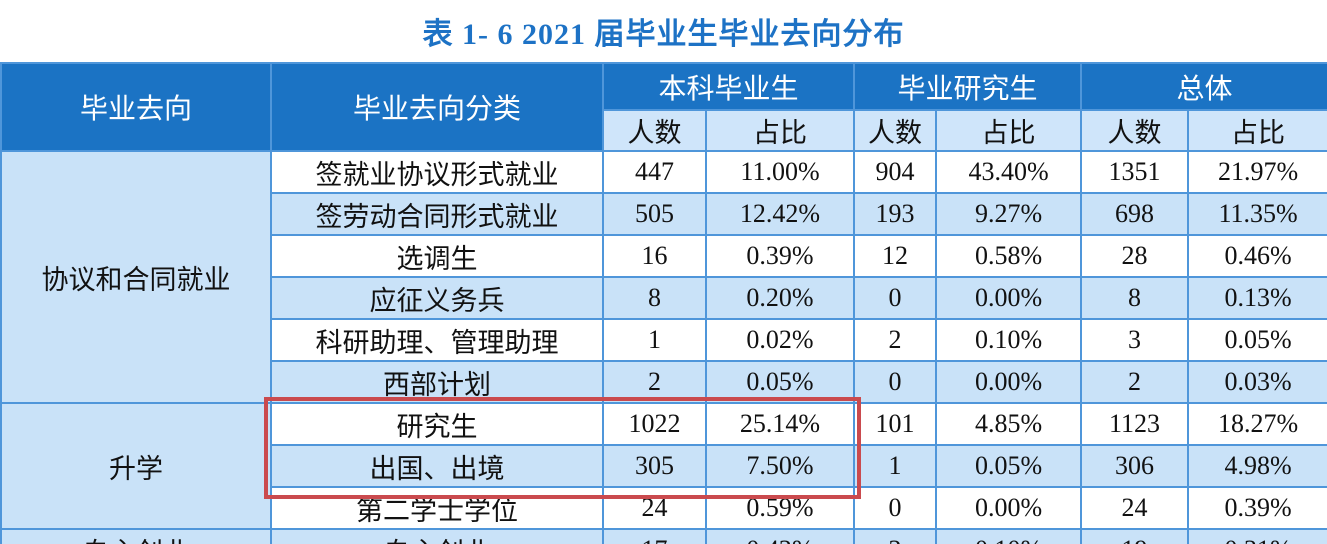 The image size is (1327, 544). I want to click on value-cell: 25.14%, so click(780, 424).